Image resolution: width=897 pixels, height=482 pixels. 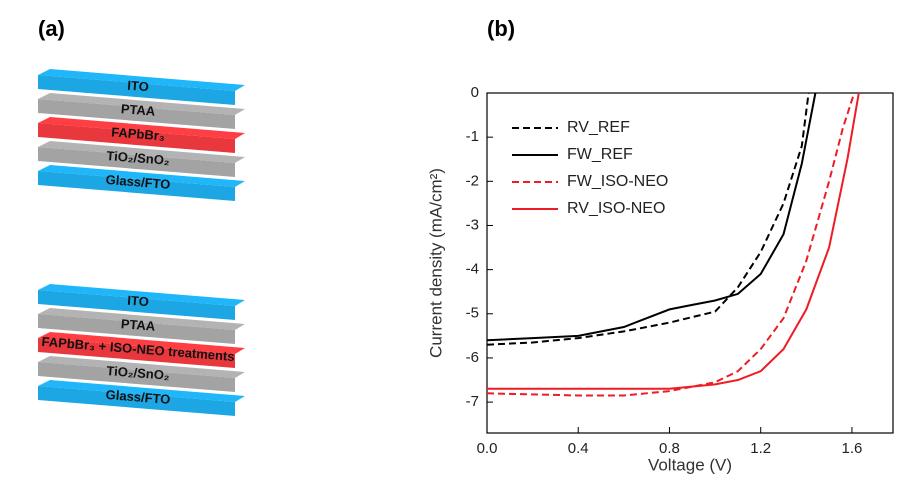 I want to click on y-tick-label: -2, so click(x=472, y=180).